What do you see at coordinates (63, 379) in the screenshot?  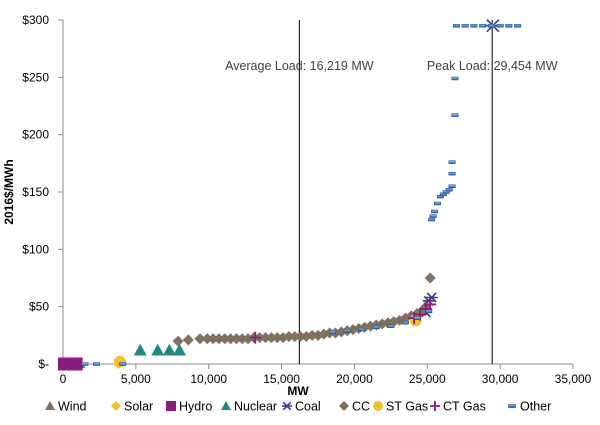 I see `x-tick-label: 0` at bounding box center [63, 379].